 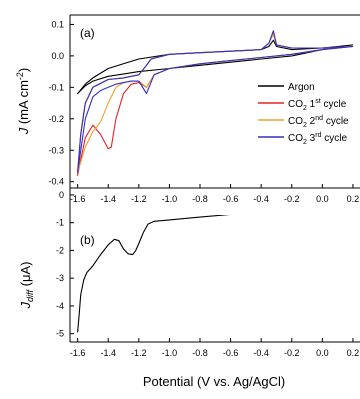 What do you see at coordinates (301, 87) in the screenshot?
I see `legend-label-0: Argon` at bounding box center [301, 87].